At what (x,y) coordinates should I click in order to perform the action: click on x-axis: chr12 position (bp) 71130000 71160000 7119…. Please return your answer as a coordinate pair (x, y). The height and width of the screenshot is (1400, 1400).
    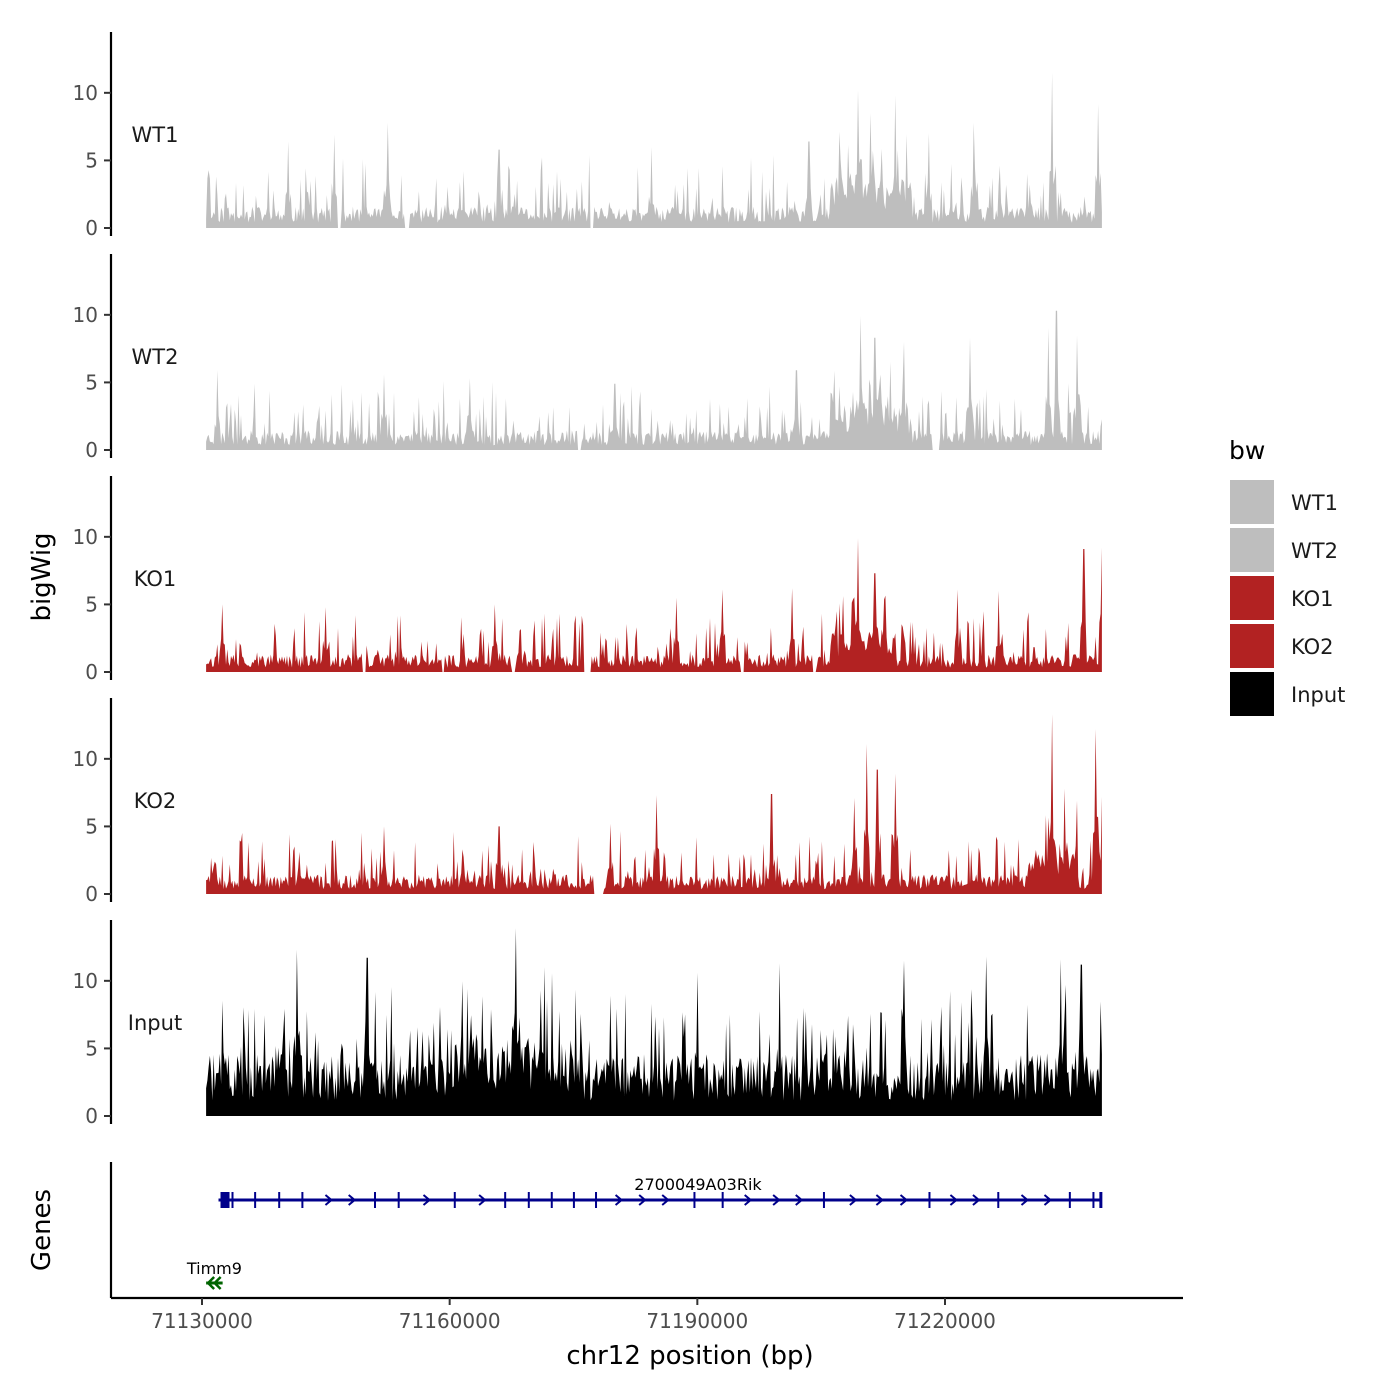
    Looking at the image, I should click on (647, 1333).